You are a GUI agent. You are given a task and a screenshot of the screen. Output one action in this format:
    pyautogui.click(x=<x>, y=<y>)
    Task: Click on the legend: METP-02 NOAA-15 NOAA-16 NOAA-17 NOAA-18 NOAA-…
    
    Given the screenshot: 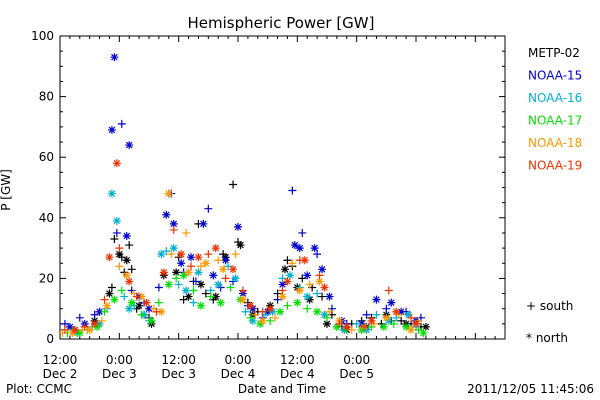 What is the action you would take?
    pyautogui.click(x=555, y=109)
    